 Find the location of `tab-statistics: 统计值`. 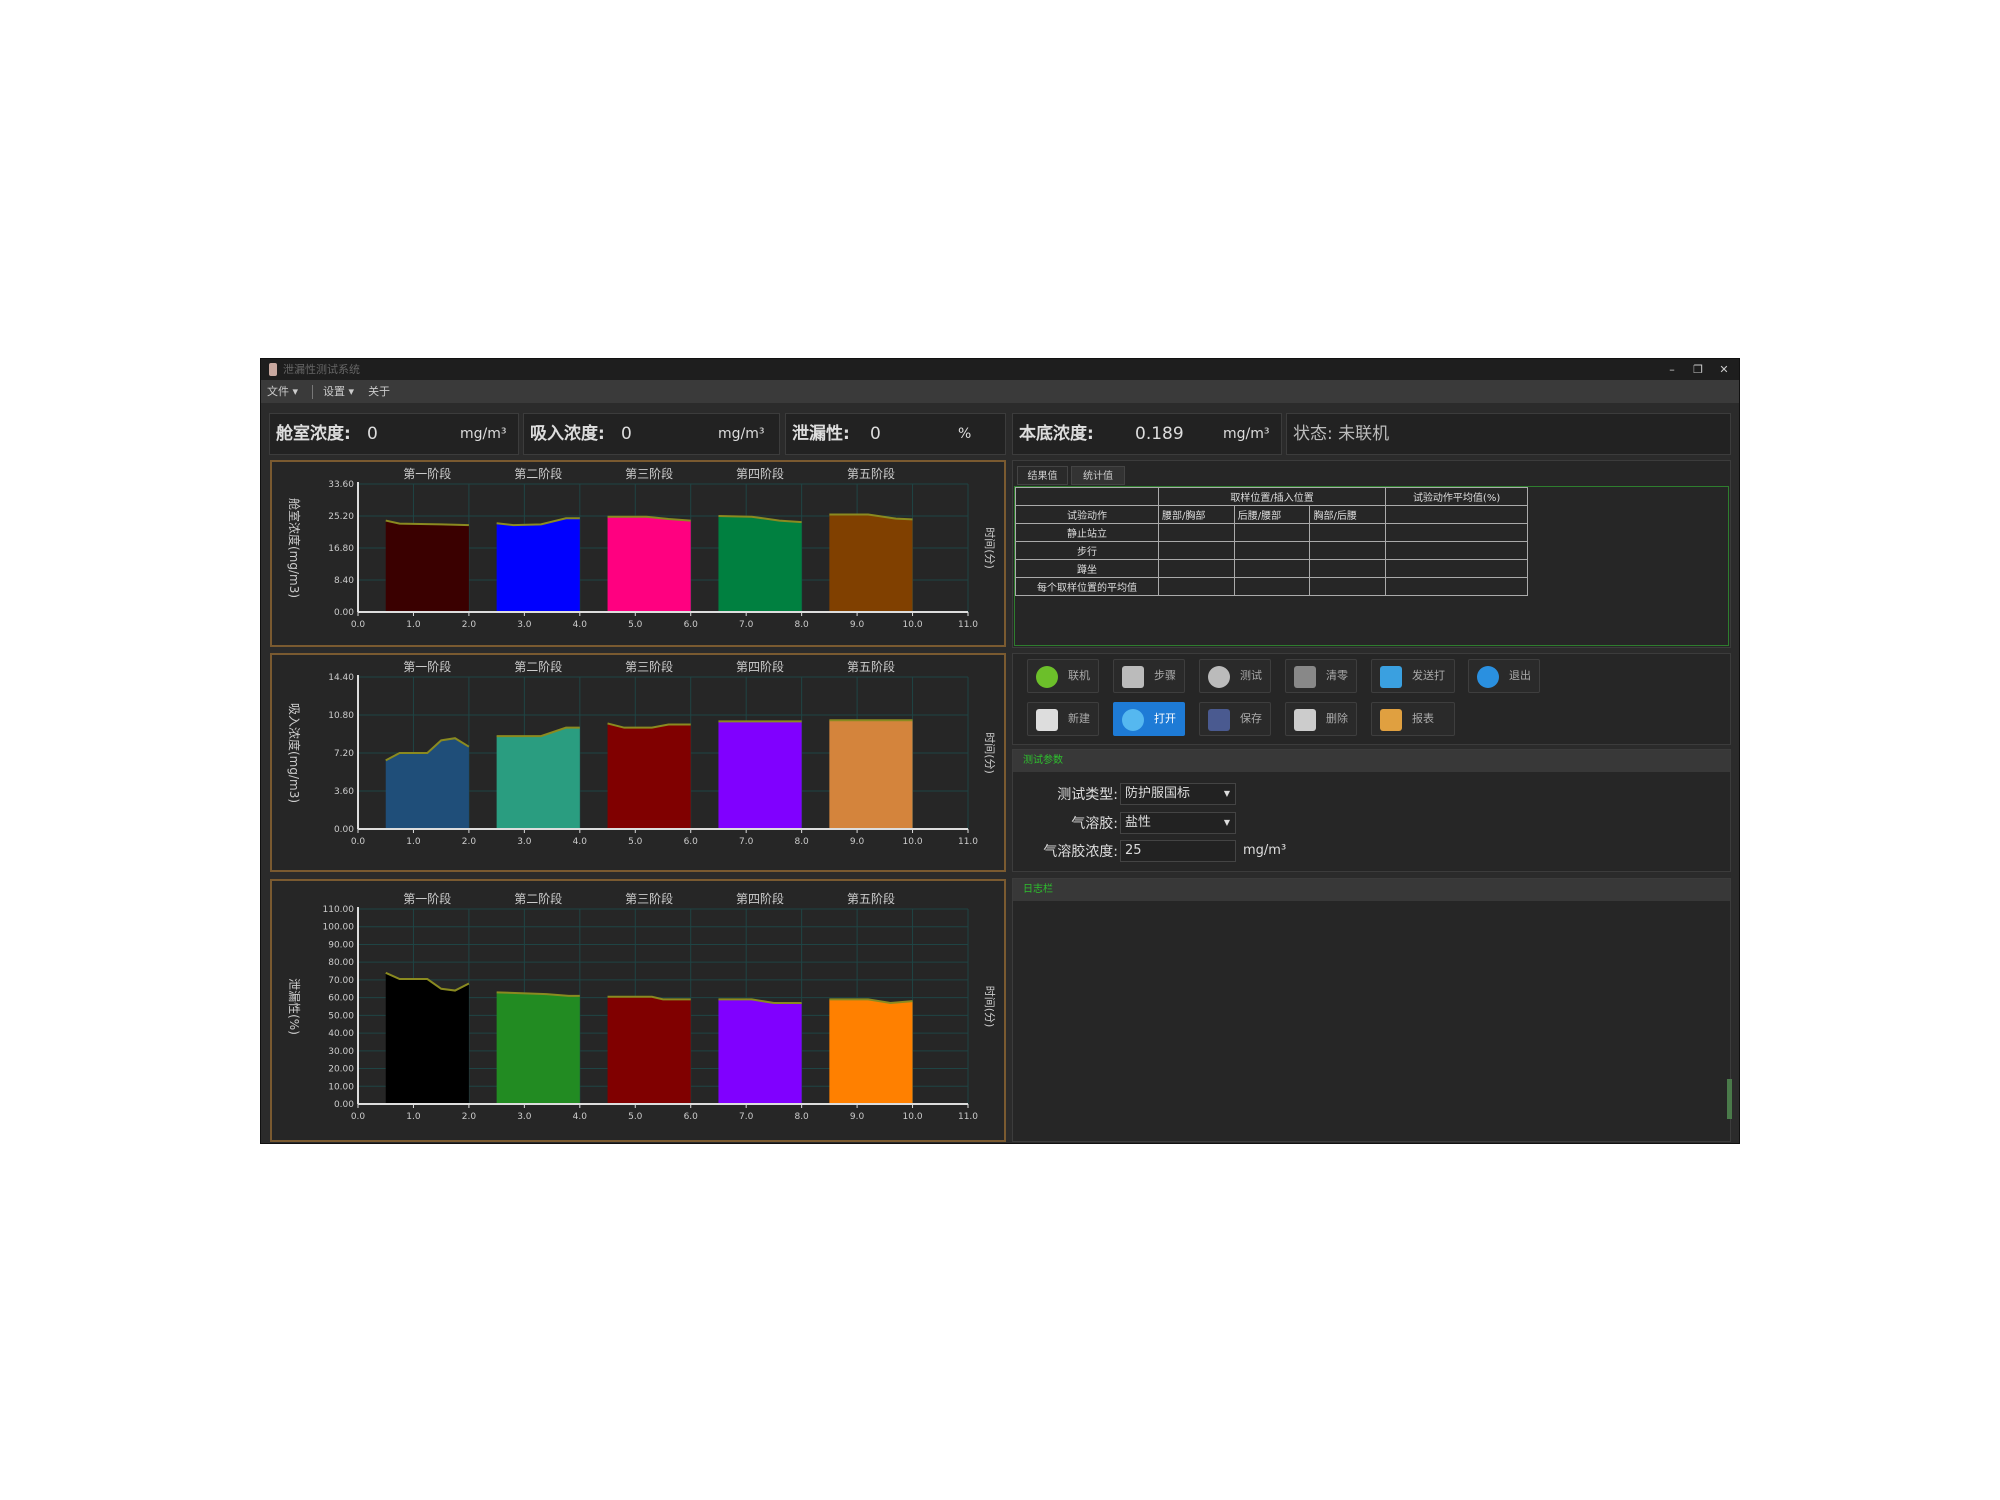

tab-statistics: 统计值 is located at coordinates (1098, 475).